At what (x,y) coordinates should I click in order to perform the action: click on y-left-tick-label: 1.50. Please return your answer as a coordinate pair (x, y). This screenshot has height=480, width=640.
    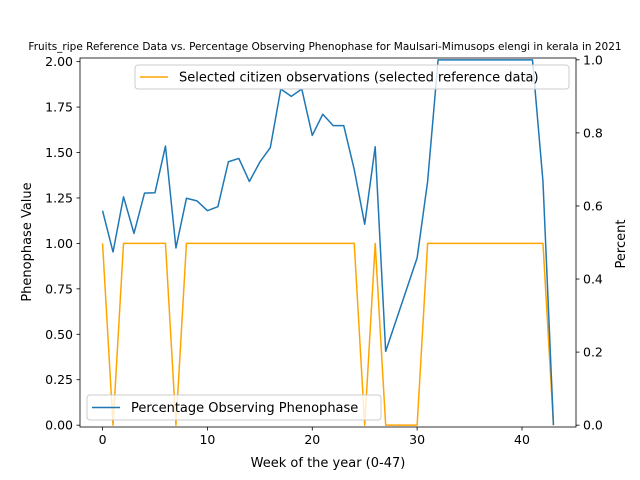
    Looking at the image, I should click on (59, 152).